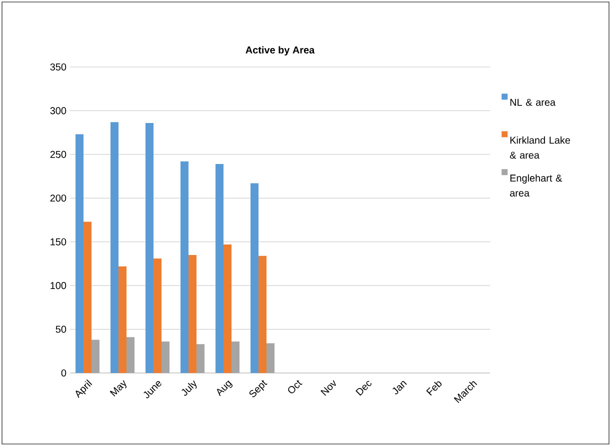 The width and height of the screenshot is (611, 446). Describe the element at coordinates (58, 242) in the screenshot. I see `y-tick-label: 150` at that location.